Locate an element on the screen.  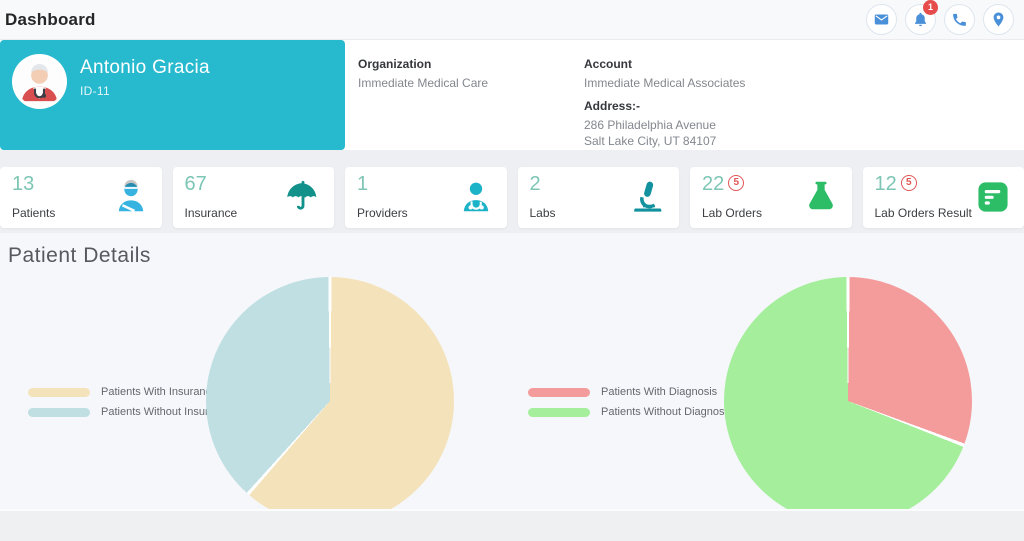
messages-button is located at coordinates (881, 19).